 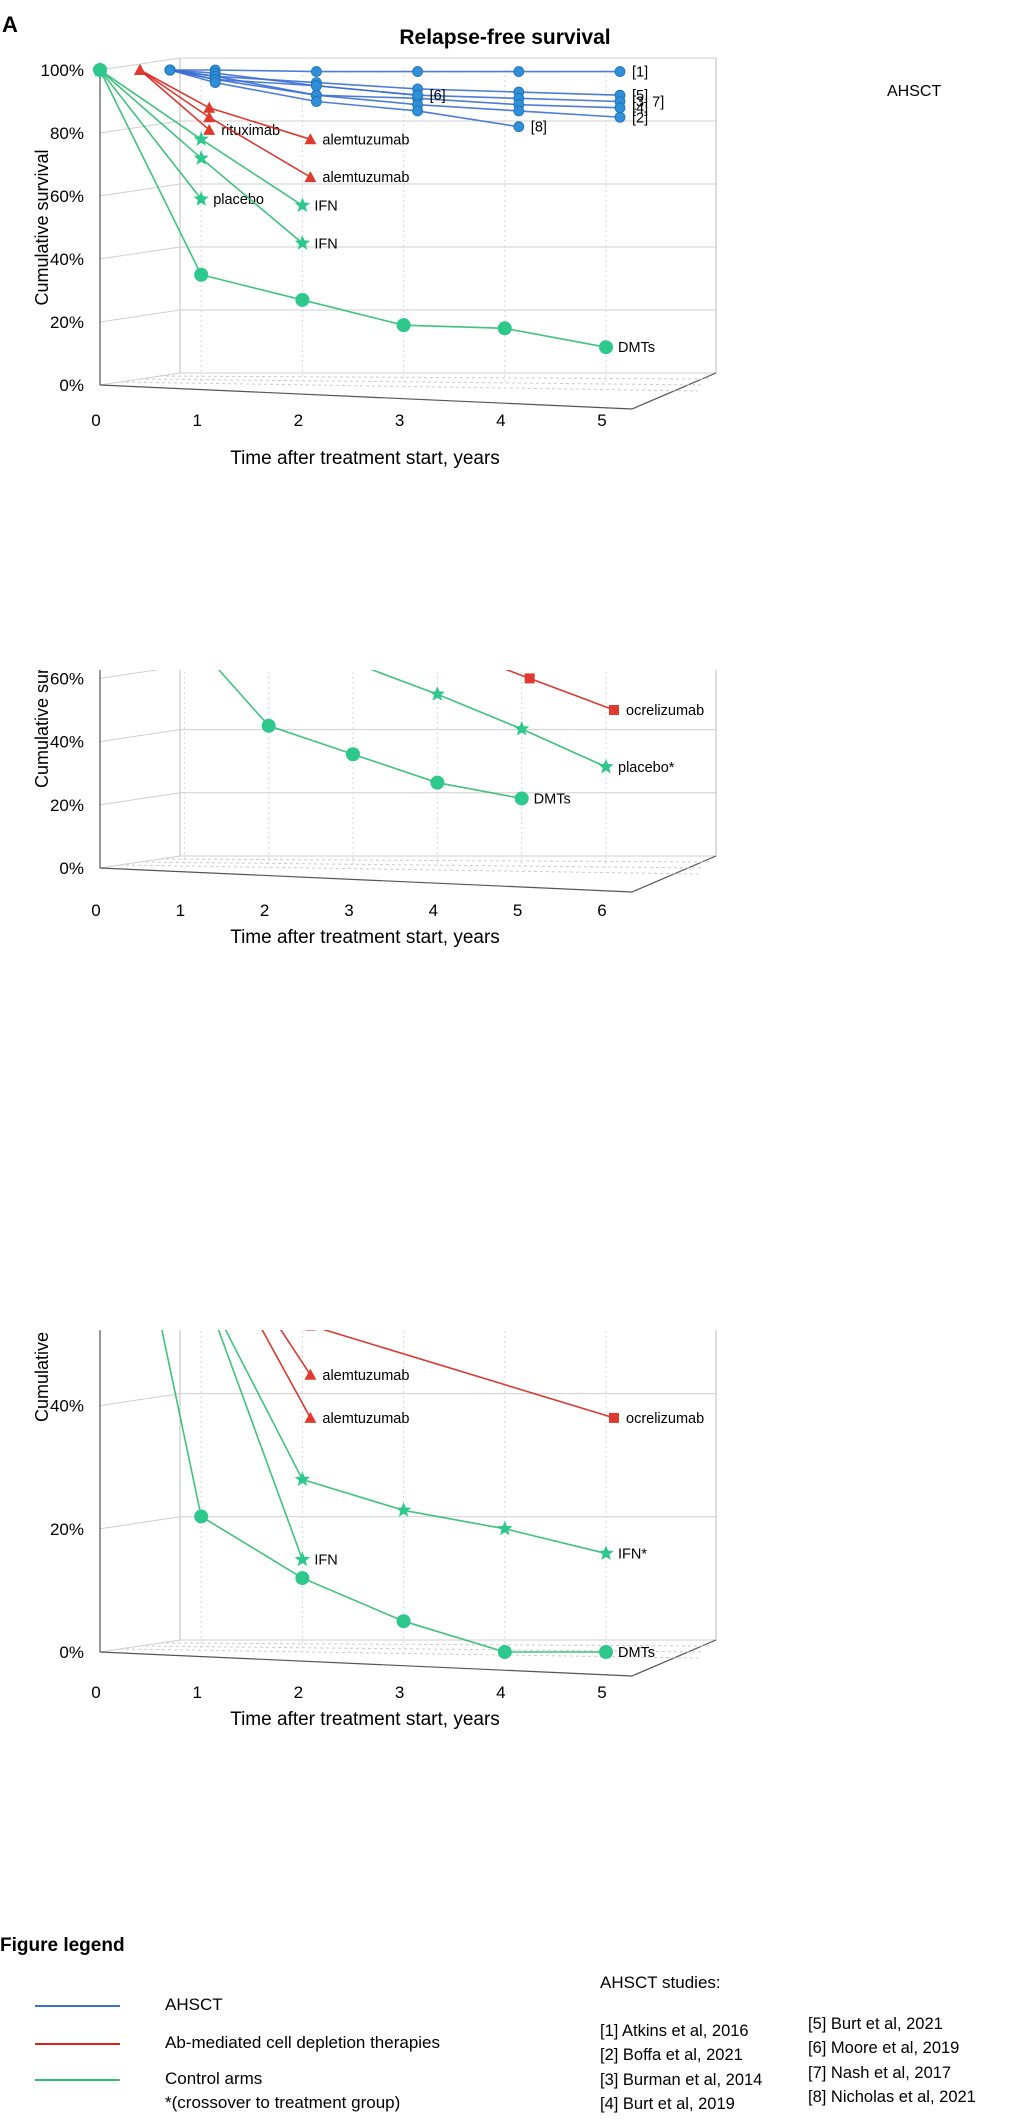 What do you see at coordinates (914, 91) in the screenshot?
I see `group-label-ahsct: AHSCT` at bounding box center [914, 91].